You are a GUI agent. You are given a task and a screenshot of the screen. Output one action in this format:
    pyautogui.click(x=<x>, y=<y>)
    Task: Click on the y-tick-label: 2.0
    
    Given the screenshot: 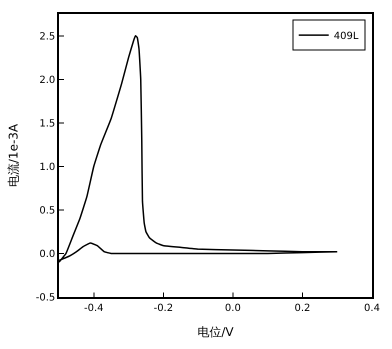 What is the action you would take?
    pyautogui.click(x=47, y=80)
    